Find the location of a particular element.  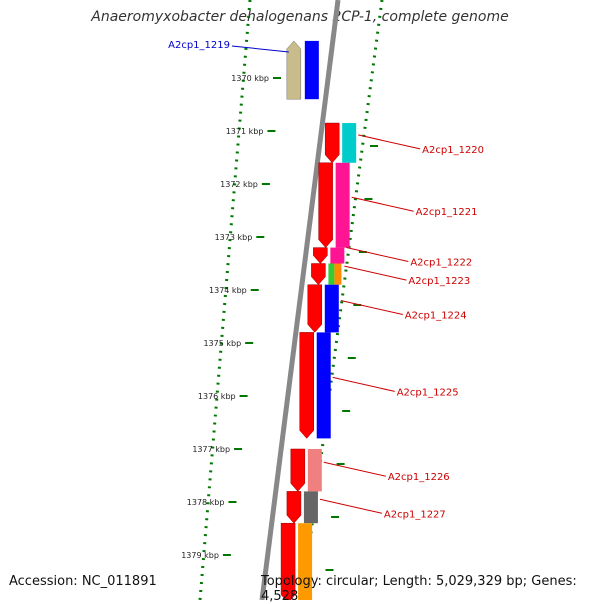

gene-label: A2cp1_1226 is located at coordinates (419, 477).